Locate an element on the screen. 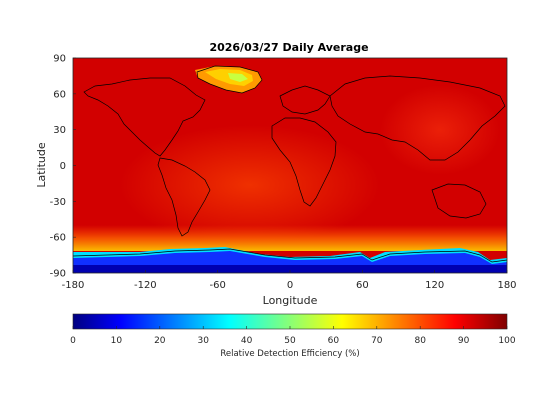  y-tick-label: 60 is located at coordinates (59, 94).